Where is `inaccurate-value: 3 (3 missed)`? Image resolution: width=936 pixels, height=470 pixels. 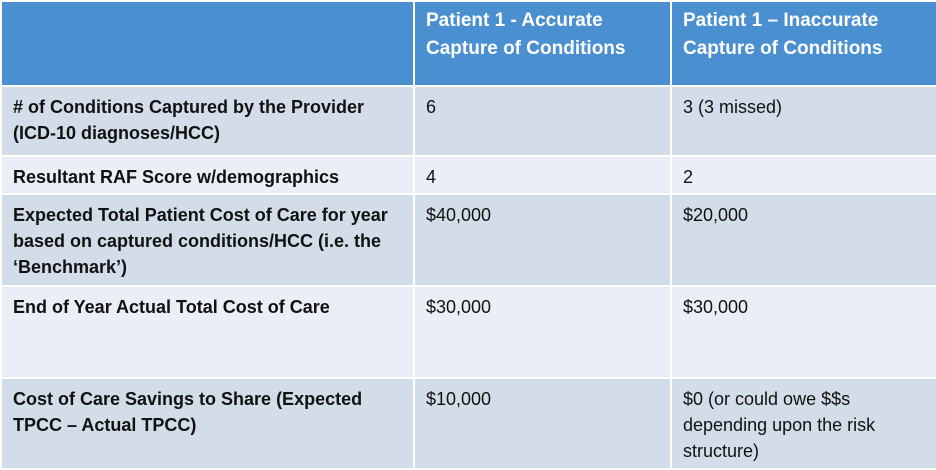 inaccurate-value: 3 (3 missed) is located at coordinates (803, 121).